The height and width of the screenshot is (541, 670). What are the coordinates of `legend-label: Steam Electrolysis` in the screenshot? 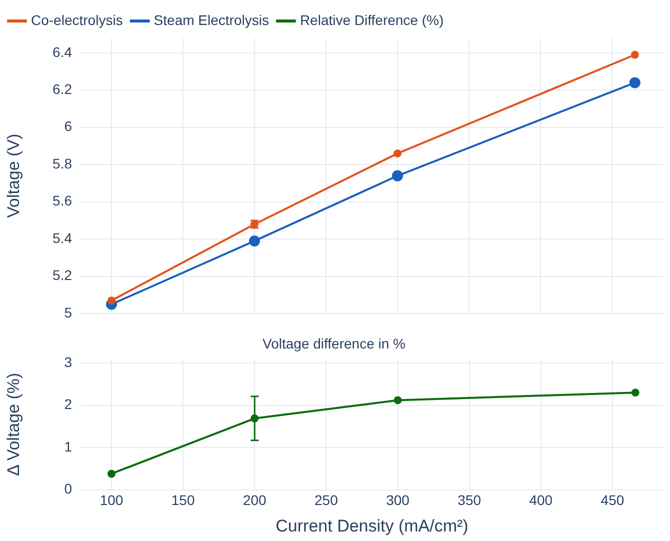 It's located at (211, 20).